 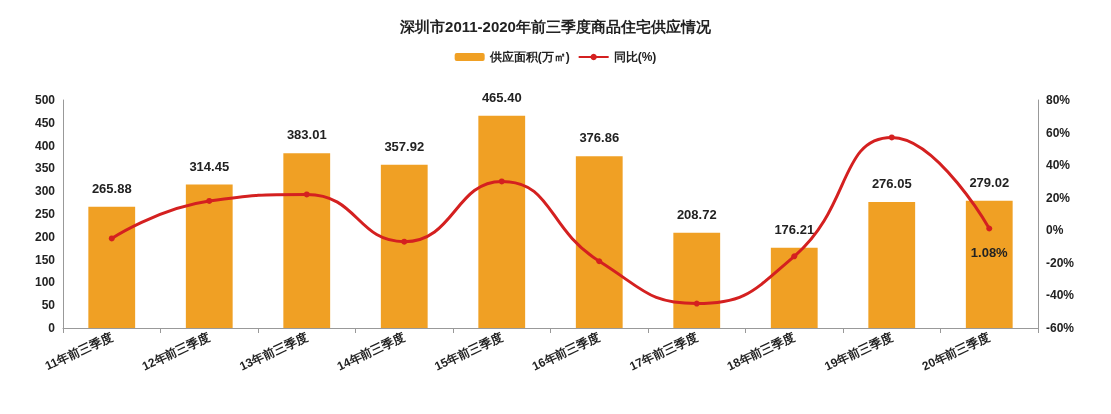 I want to click on y-tick-label: 50, so click(x=48, y=305).